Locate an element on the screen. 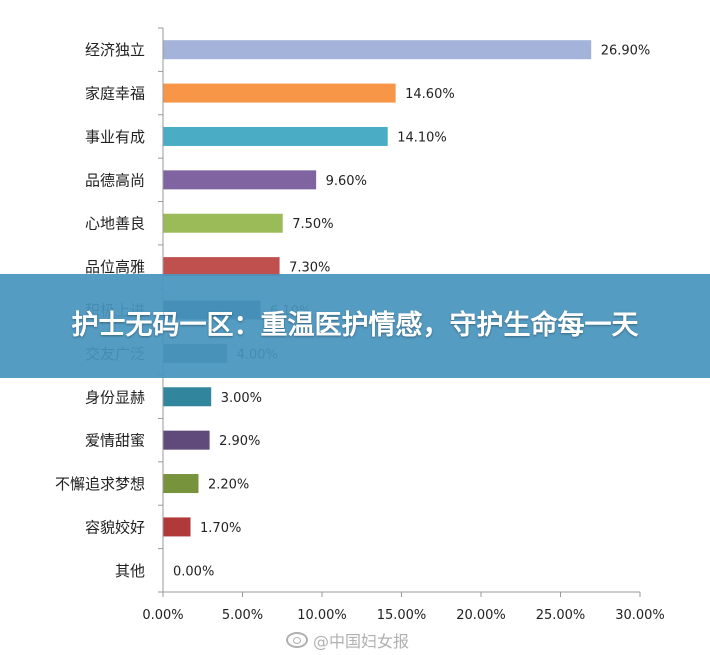  category-label: 品位高雅 is located at coordinates (115, 267).